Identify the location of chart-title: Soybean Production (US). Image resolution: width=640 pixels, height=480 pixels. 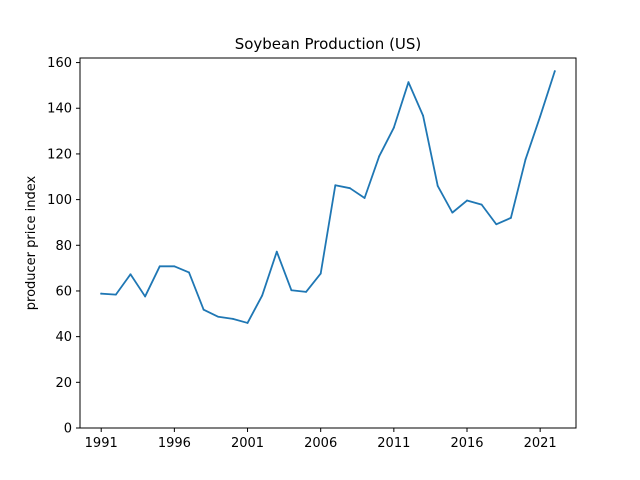
(328, 44).